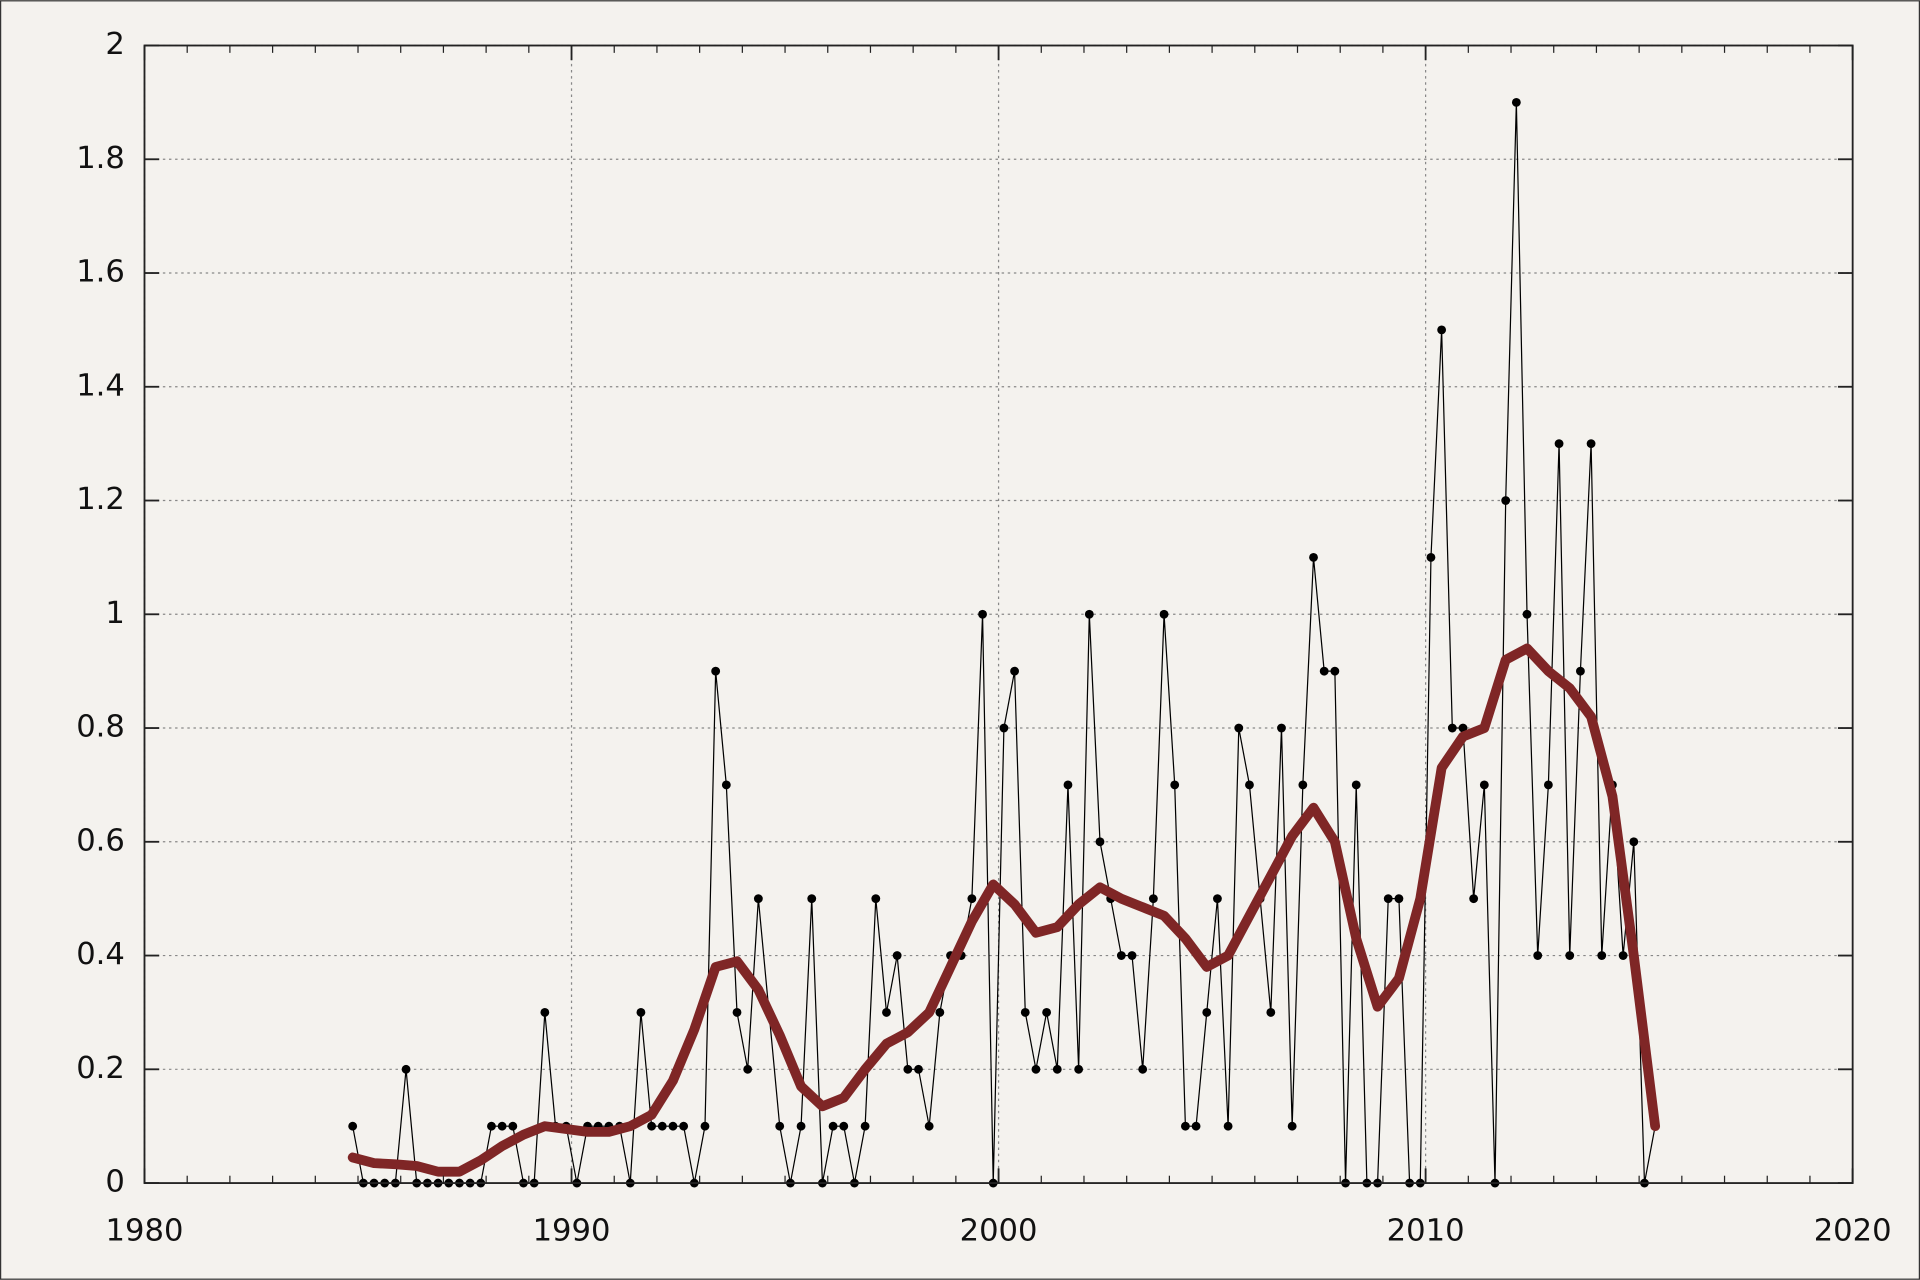  Describe the element at coordinates (114, 613) in the screenshot. I see `y-tick-label: 1` at that location.